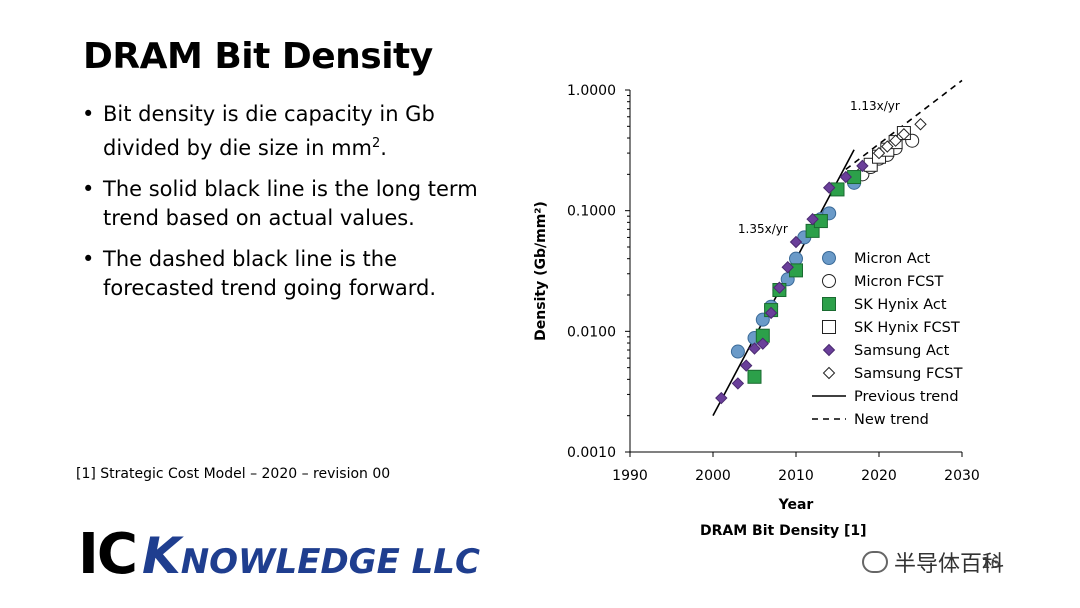  What do you see at coordinates (541, 271) in the screenshot?
I see `y-axis-label: Density (Gb/mm²)` at bounding box center [541, 271].